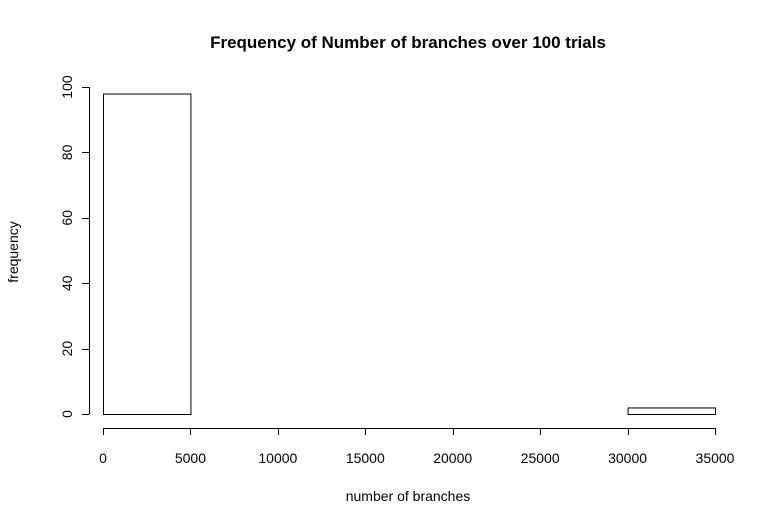 The image size is (780, 526). Describe the element at coordinates (67, 87) in the screenshot. I see `y-tick-label-5: 100` at that location.